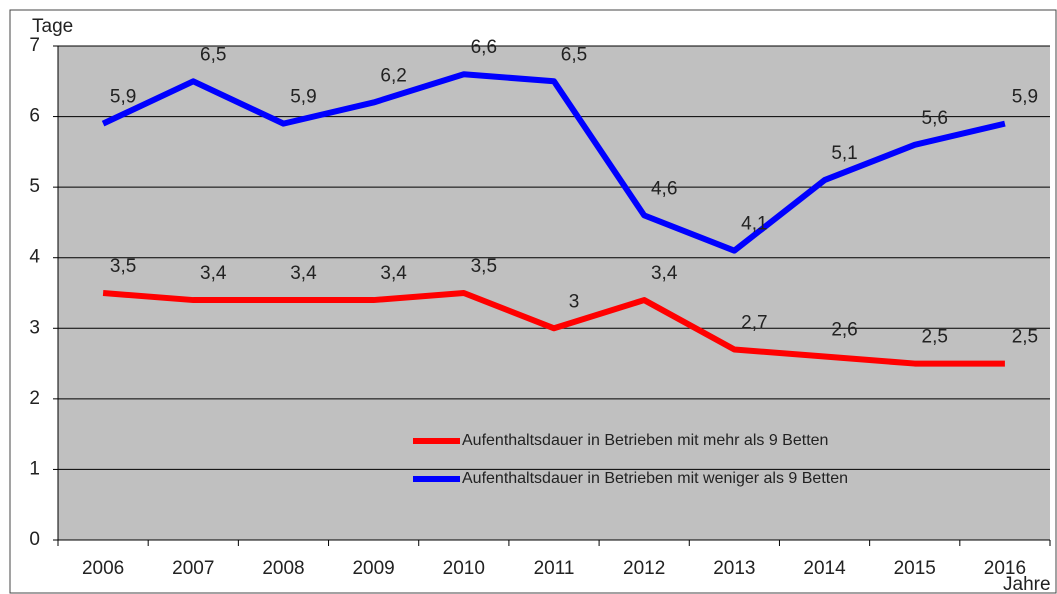 This screenshot has width=1057, height=594. Describe the element at coordinates (574, 301) in the screenshot. I see `data-label: 3` at that location.